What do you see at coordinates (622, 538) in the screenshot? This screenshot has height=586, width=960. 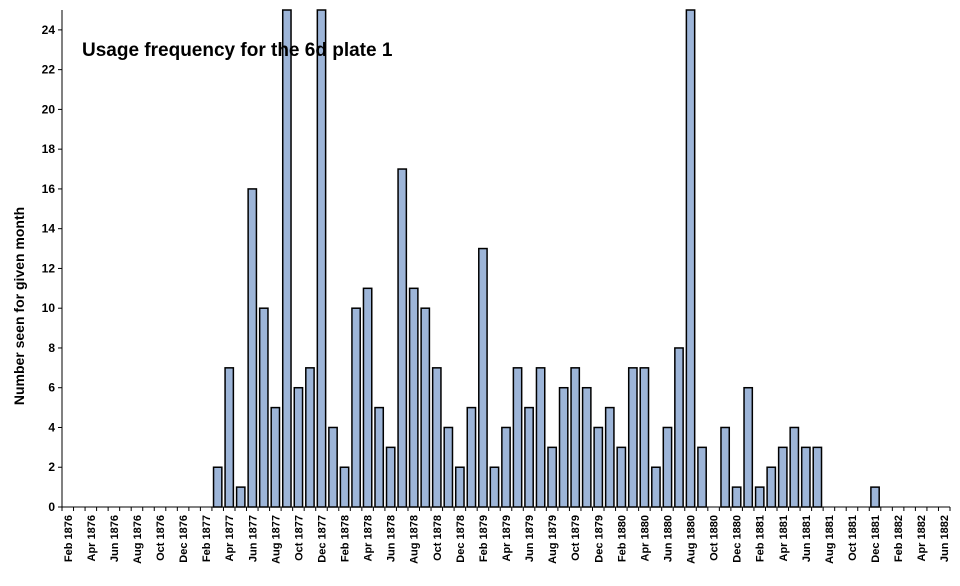 I see `x-tick-label: Feb 1880` at bounding box center [622, 538].